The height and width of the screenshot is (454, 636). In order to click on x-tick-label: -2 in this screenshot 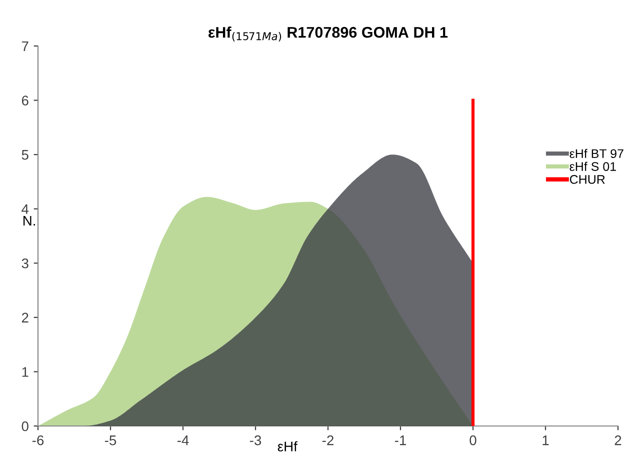, I will do `click(328, 440)`.